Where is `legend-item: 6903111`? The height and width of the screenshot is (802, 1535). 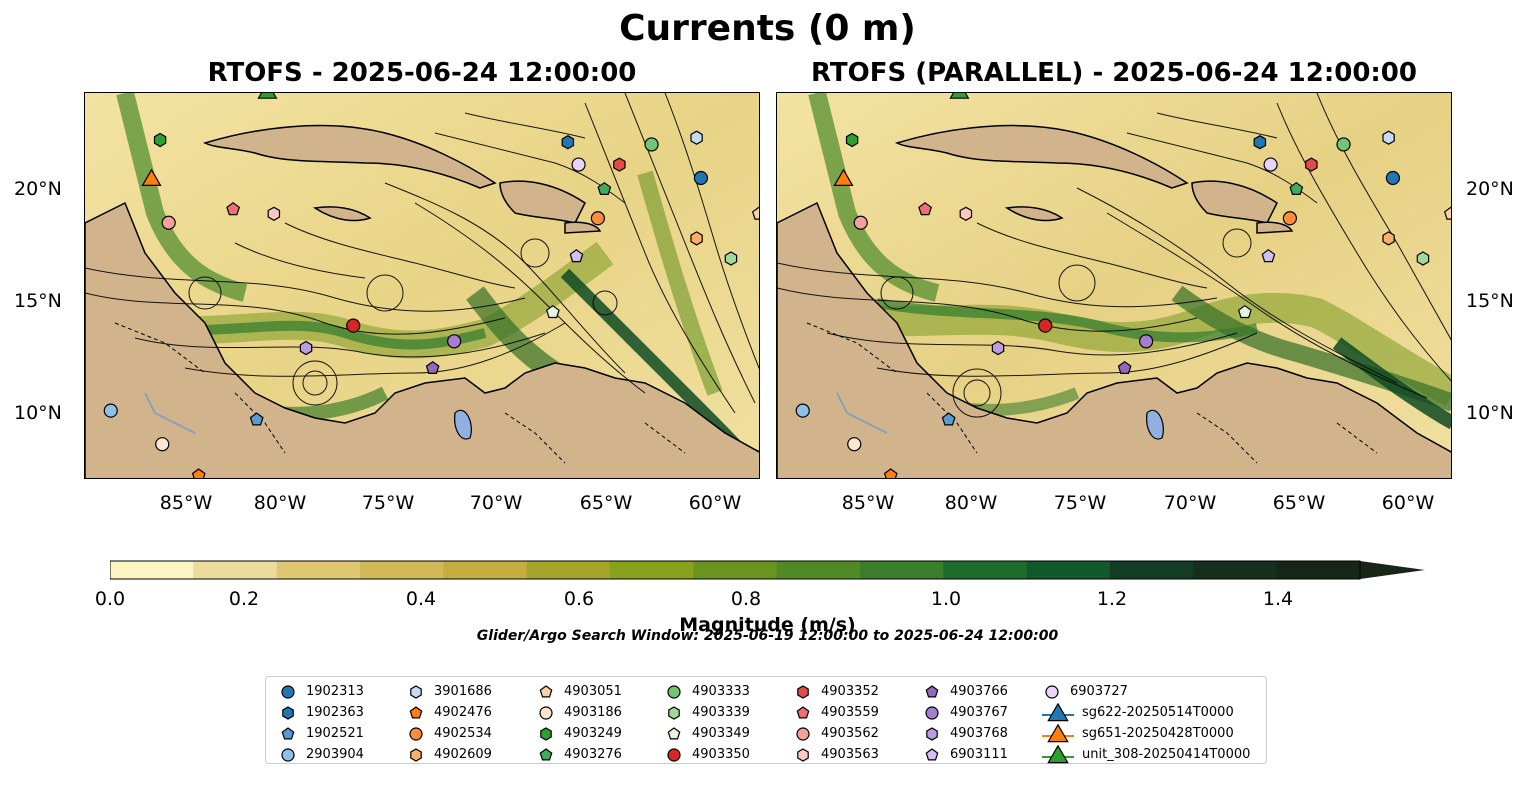 legend-item: 6903111 is located at coordinates (965, 754).